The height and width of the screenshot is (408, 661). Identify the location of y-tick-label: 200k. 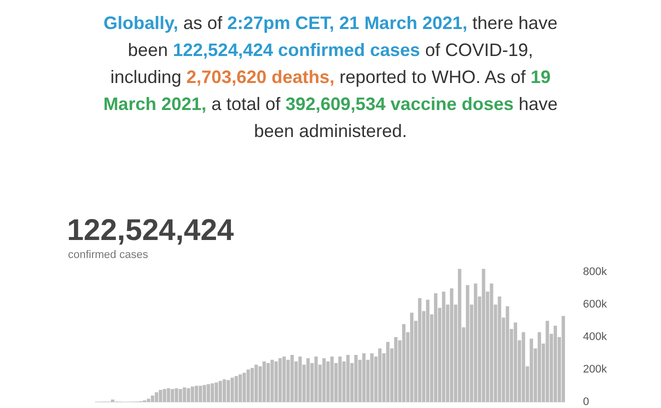
(595, 370).